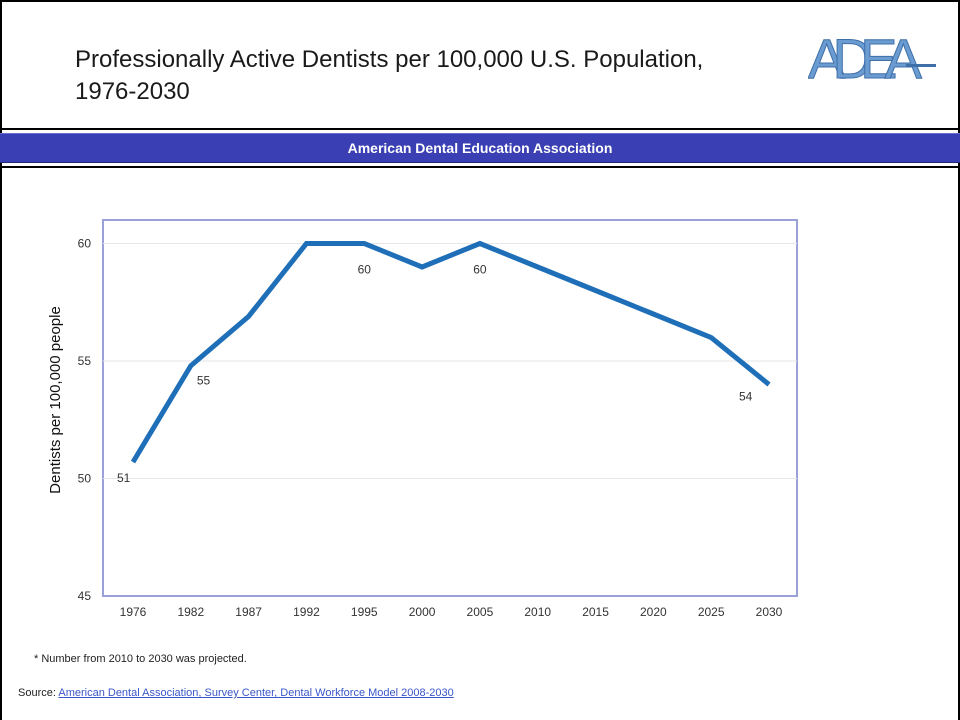 Image resolution: width=960 pixels, height=720 pixels. Describe the element at coordinates (480, 129) in the screenshot. I see `header-rule-top` at that location.